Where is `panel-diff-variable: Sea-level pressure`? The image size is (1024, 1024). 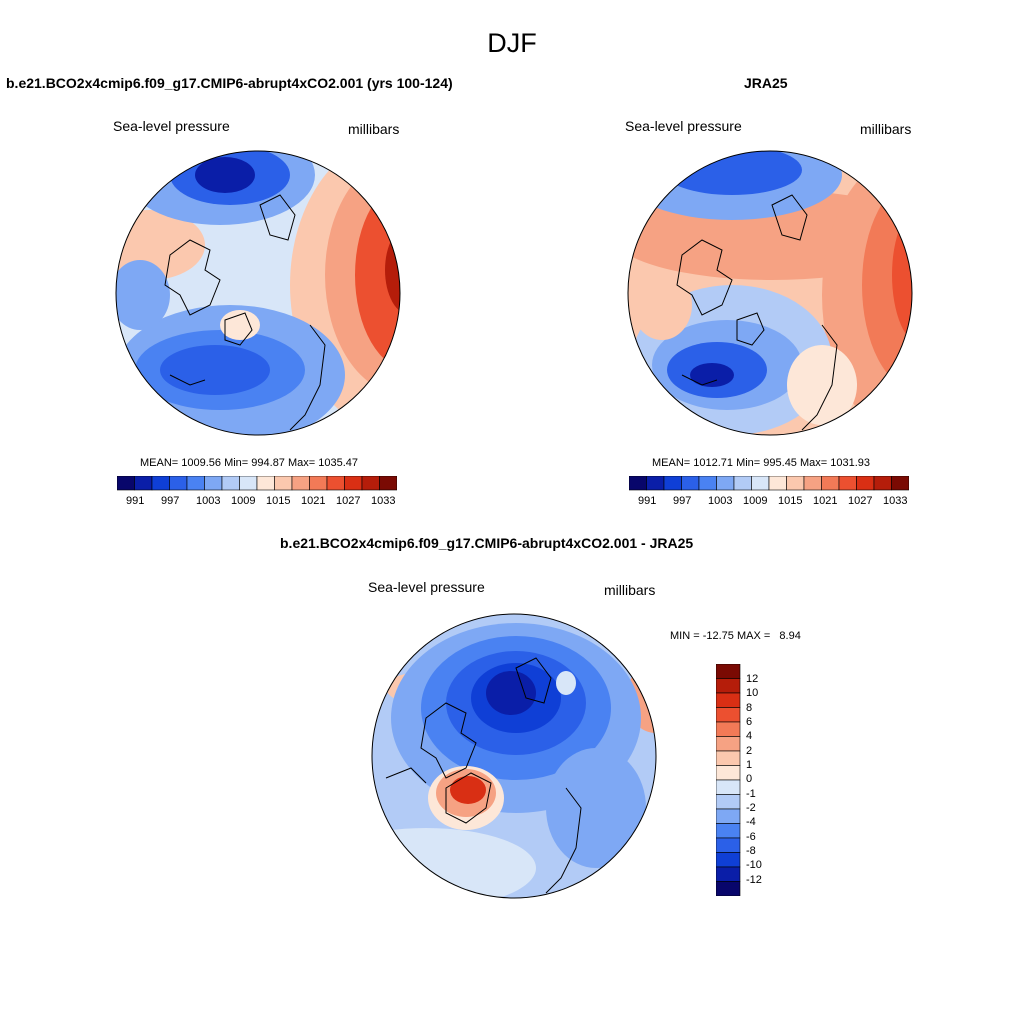
panel-diff-variable: Sea-level pressure is located at coordinates (426, 587).